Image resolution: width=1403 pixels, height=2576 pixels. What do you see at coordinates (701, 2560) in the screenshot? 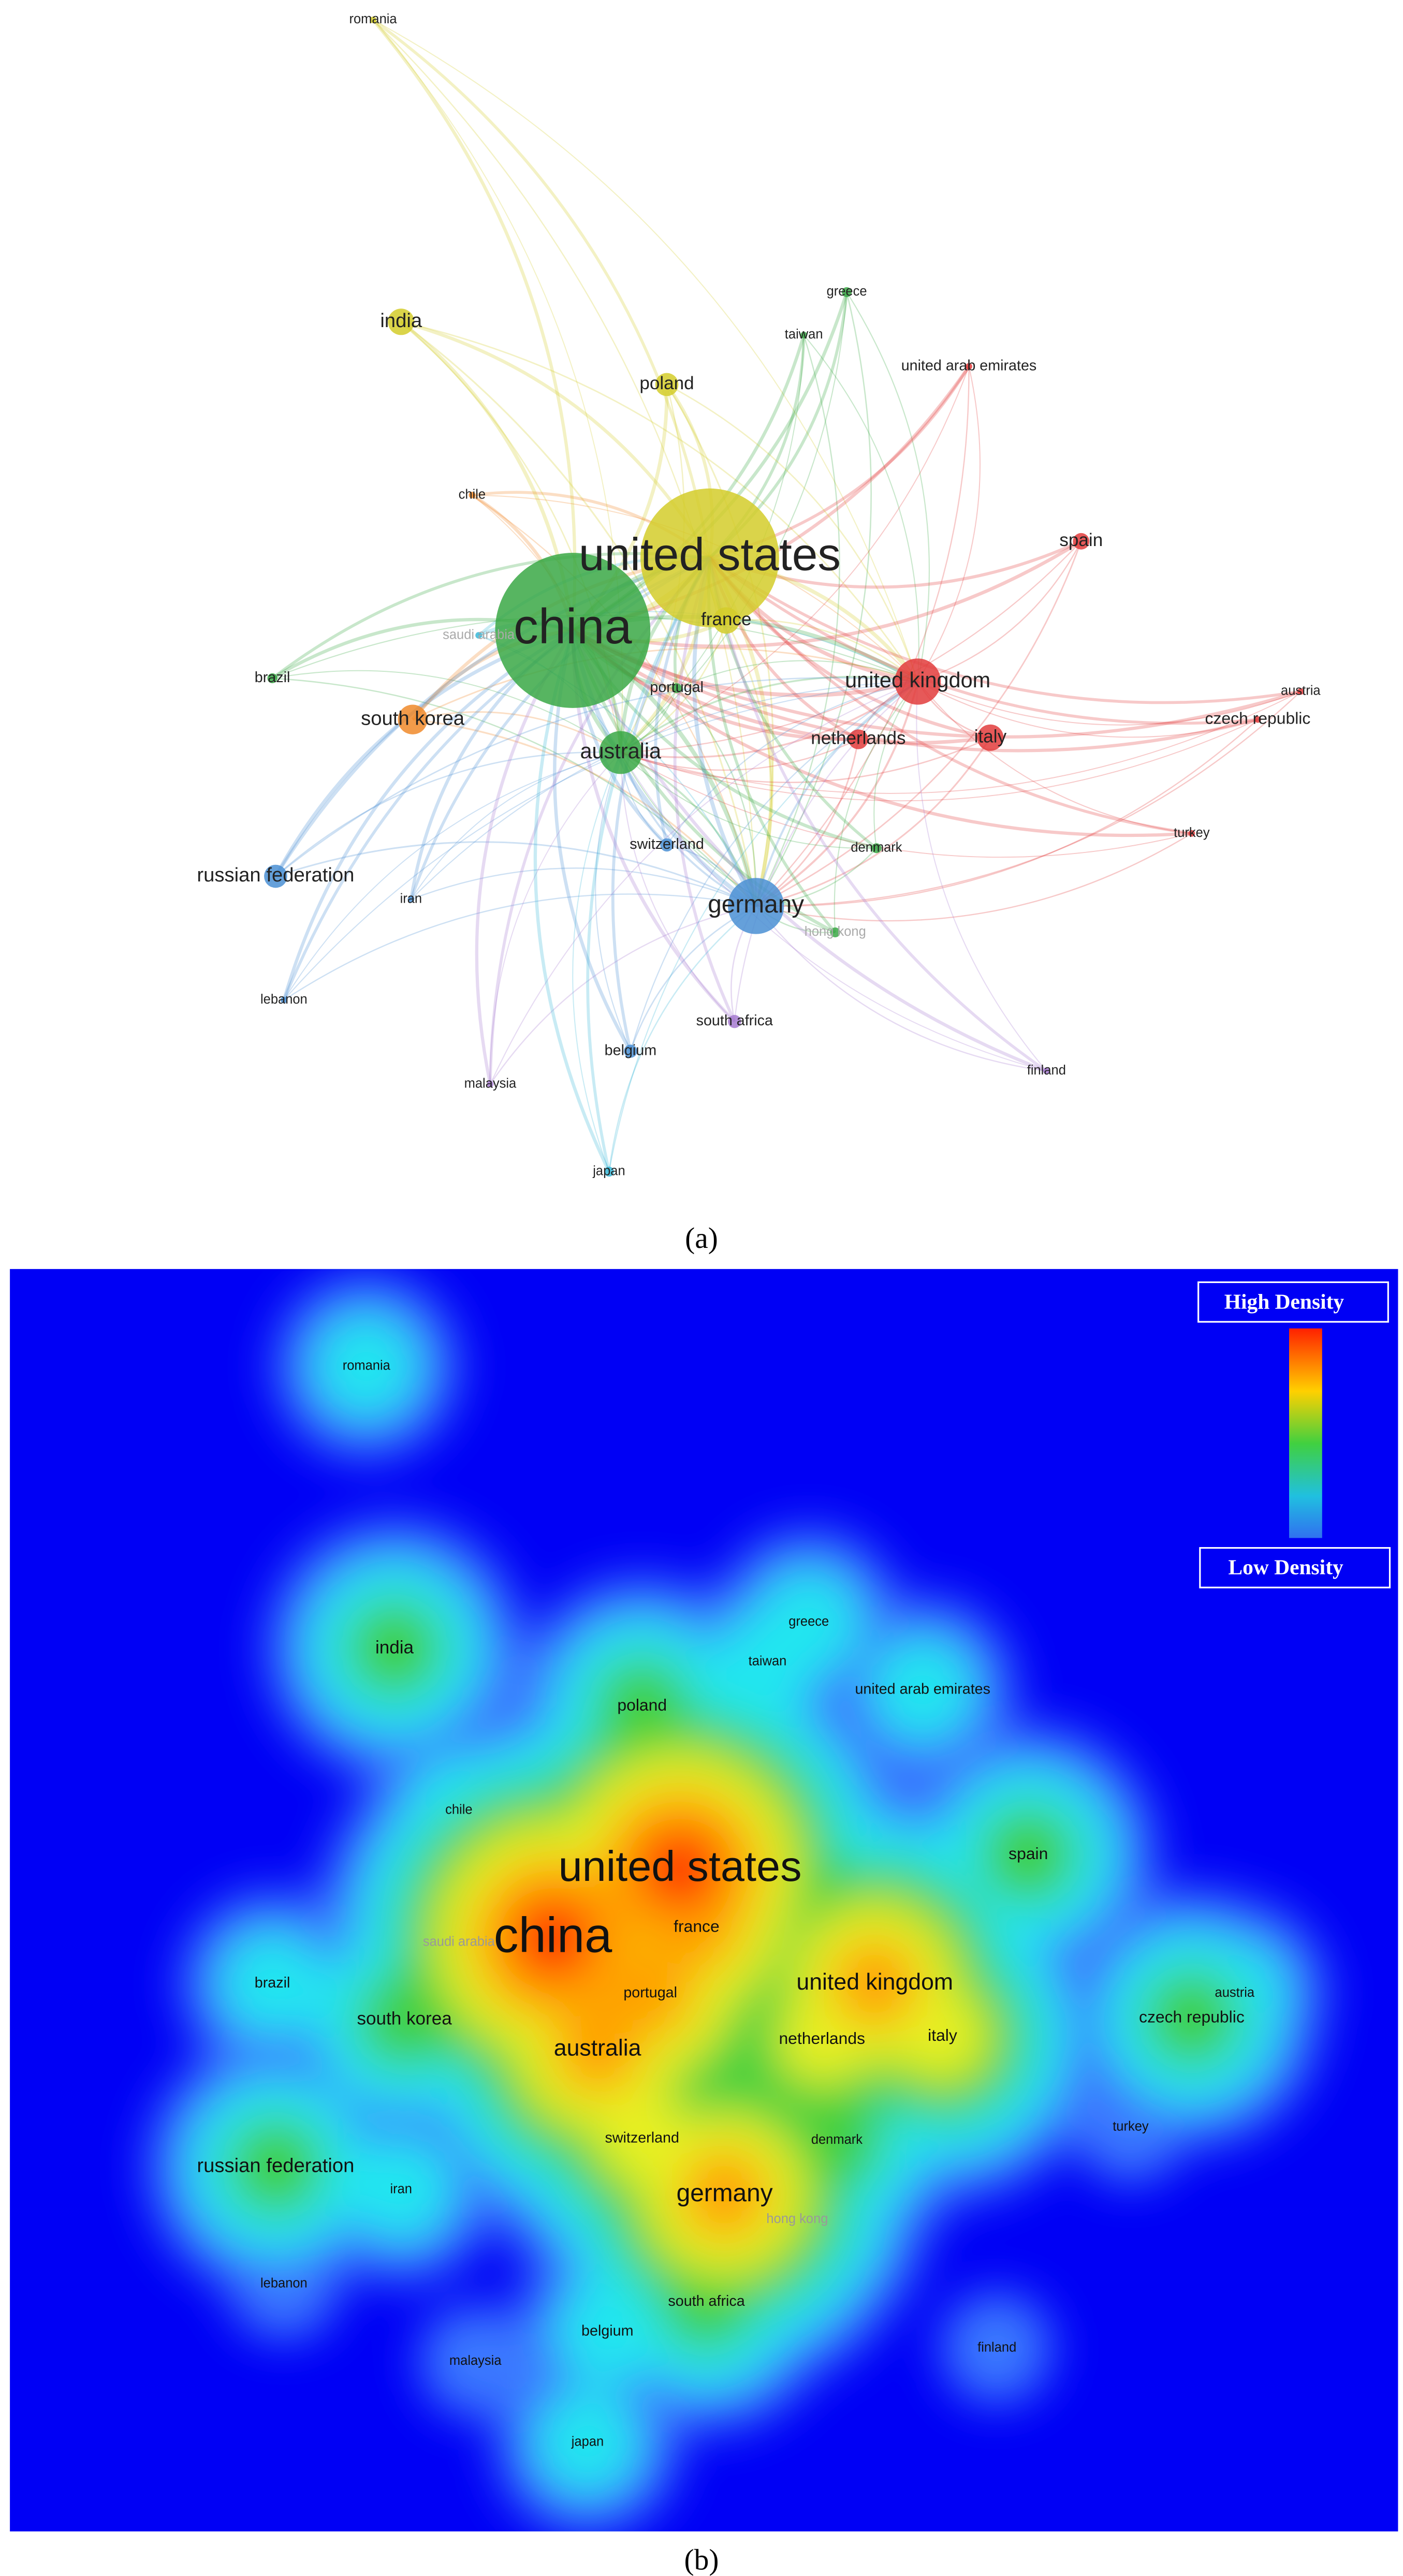
I see `caption: (b)` at bounding box center [701, 2560].